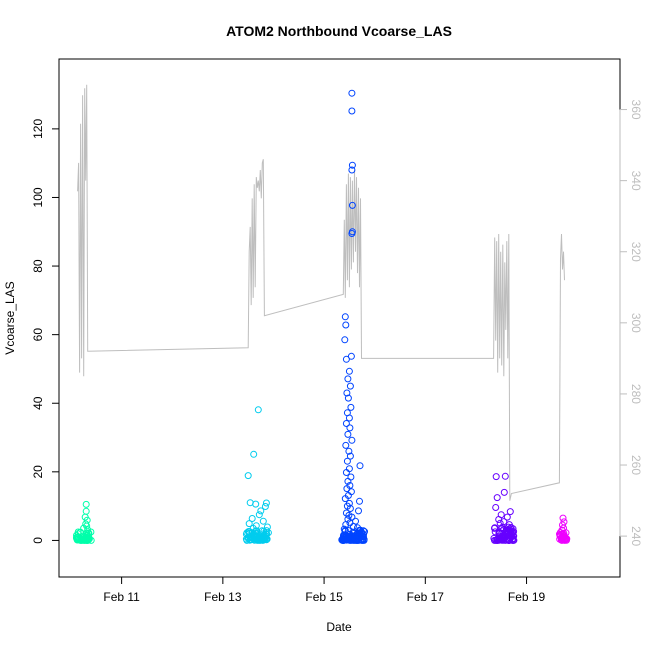 The width and height of the screenshot is (650, 650). What do you see at coordinates (527, 597) in the screenshot?
I see `x-tick-label: Feb 19` at bounding box center [527, 597].